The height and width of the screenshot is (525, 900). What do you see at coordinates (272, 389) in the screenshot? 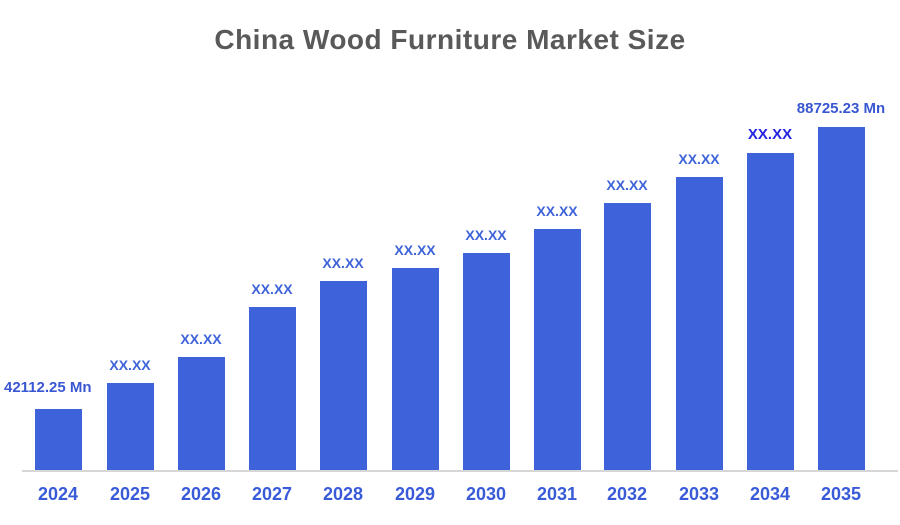
I see `bar-2027` at bounding box center [272, 389].